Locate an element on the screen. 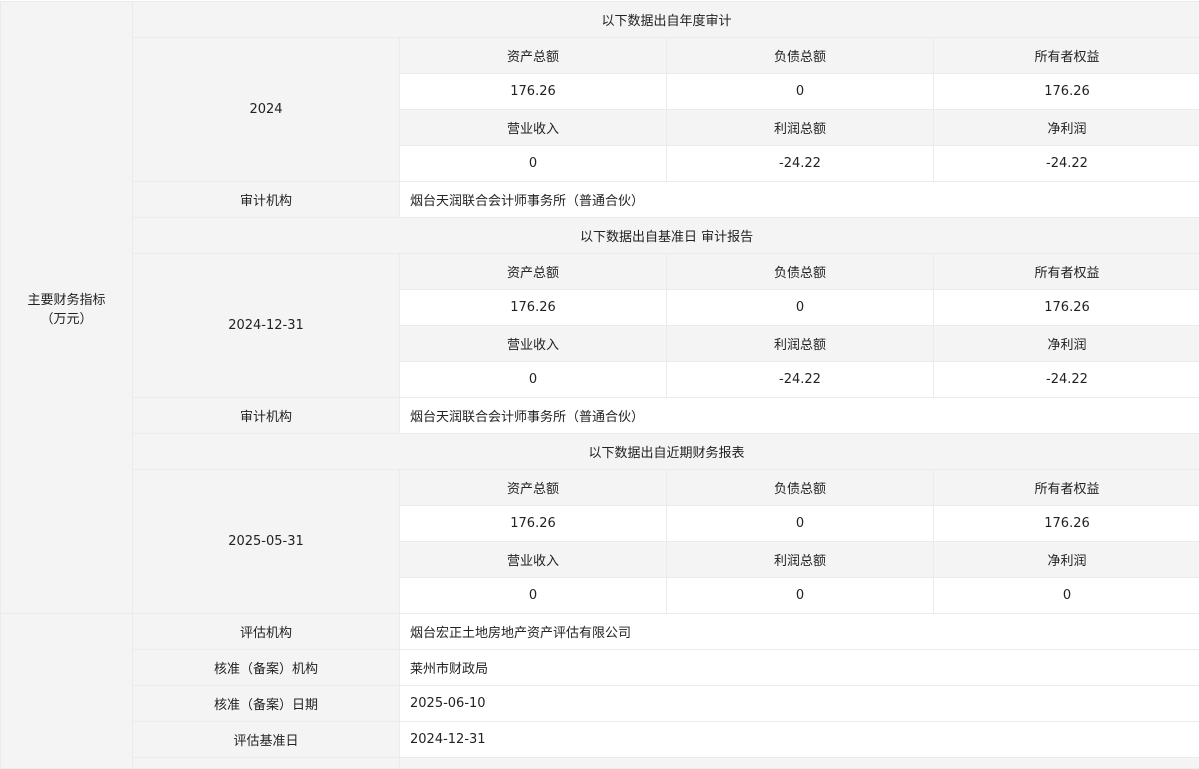 The width and height of the screenshot is (1199, 769). valuation-value: 2025-06-10 is located at coordinates (799, 704).